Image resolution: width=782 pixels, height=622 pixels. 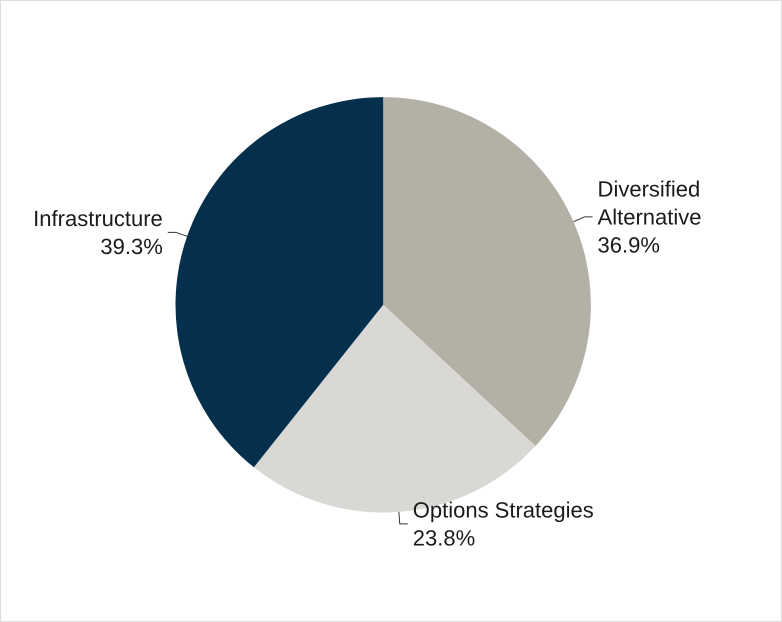 I want to click on data-label: 39.3%, so click(x=131, y=246).